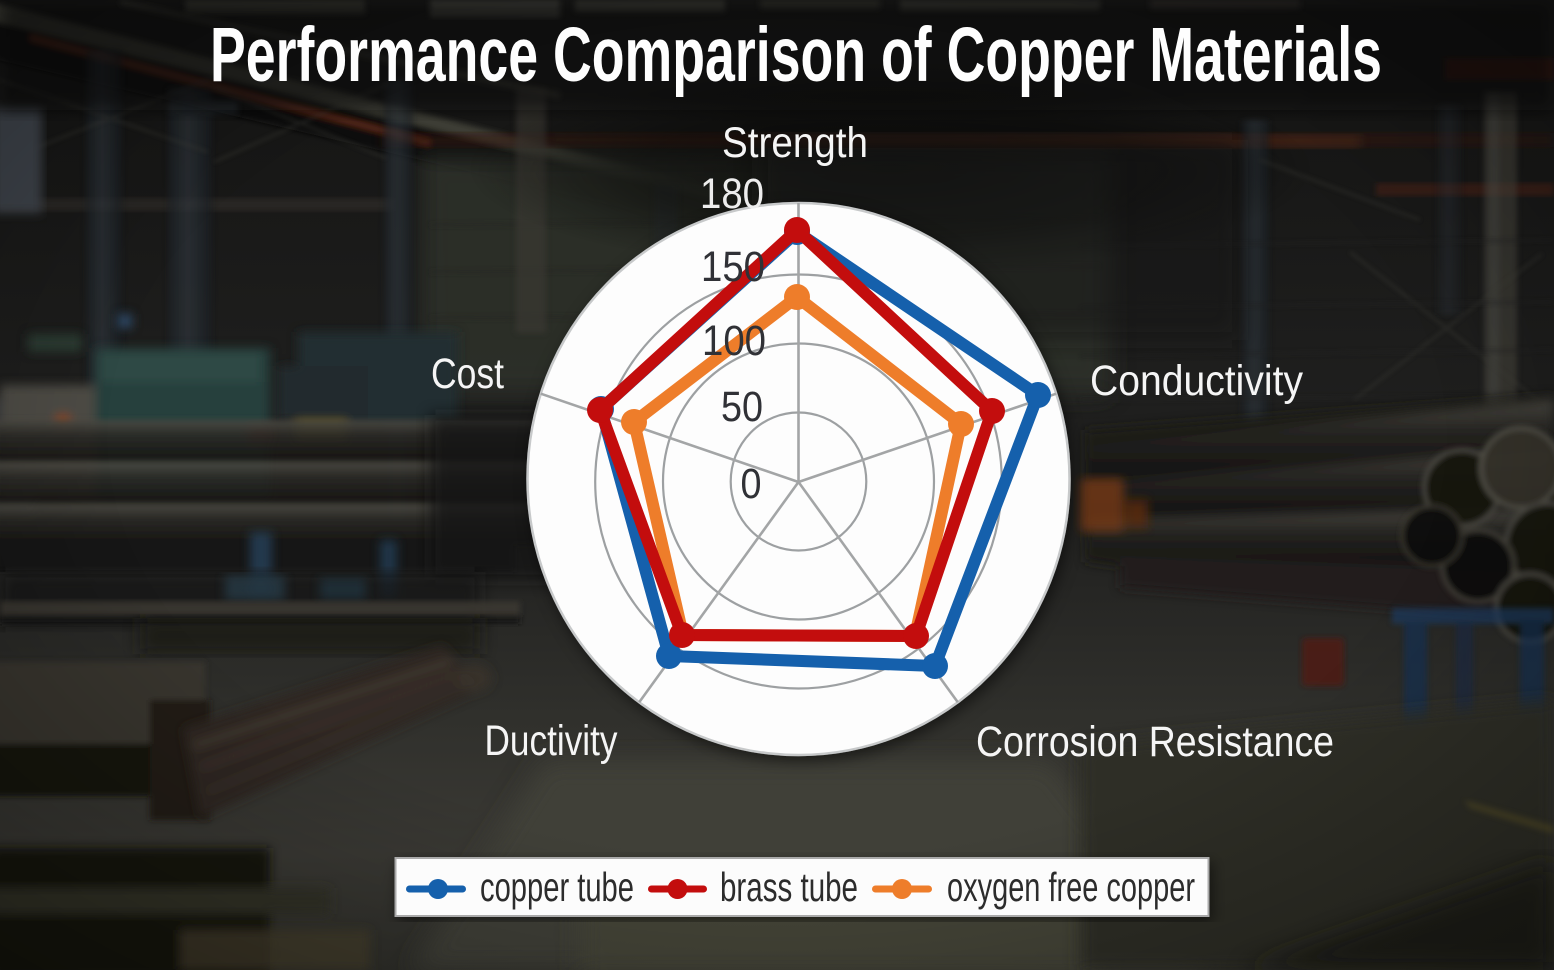  Describe the element at coordinates (467, 374) in the screenshot. I see `svg-text: Cost` at that location.